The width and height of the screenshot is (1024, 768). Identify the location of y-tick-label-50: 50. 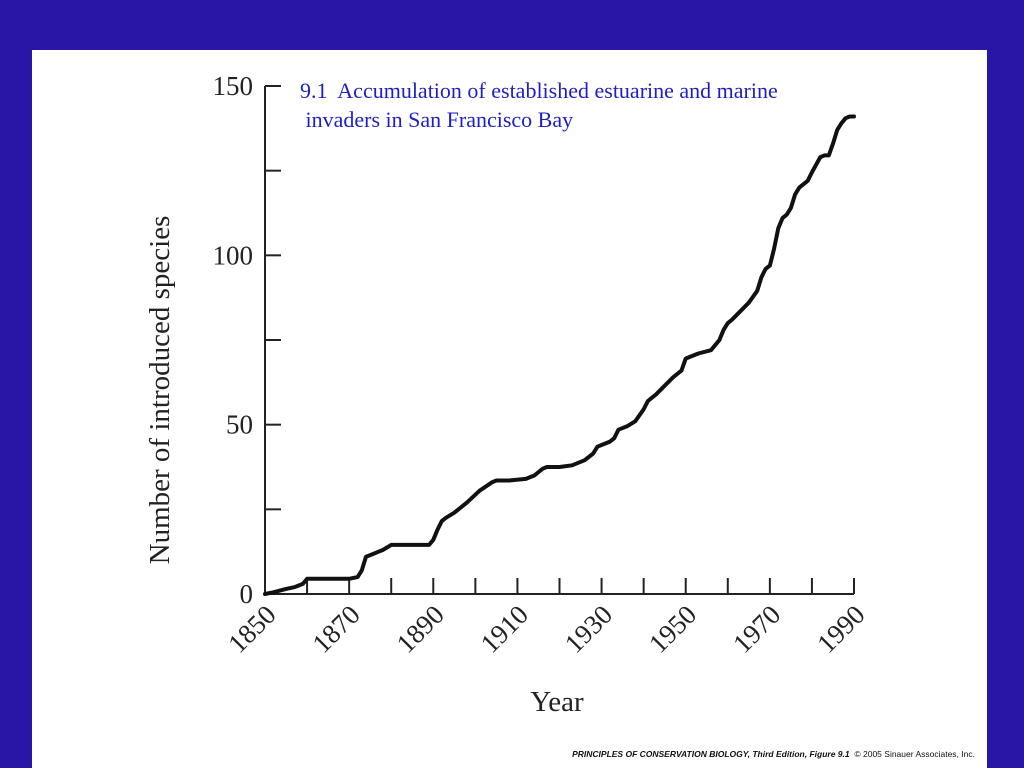
(239, 425).